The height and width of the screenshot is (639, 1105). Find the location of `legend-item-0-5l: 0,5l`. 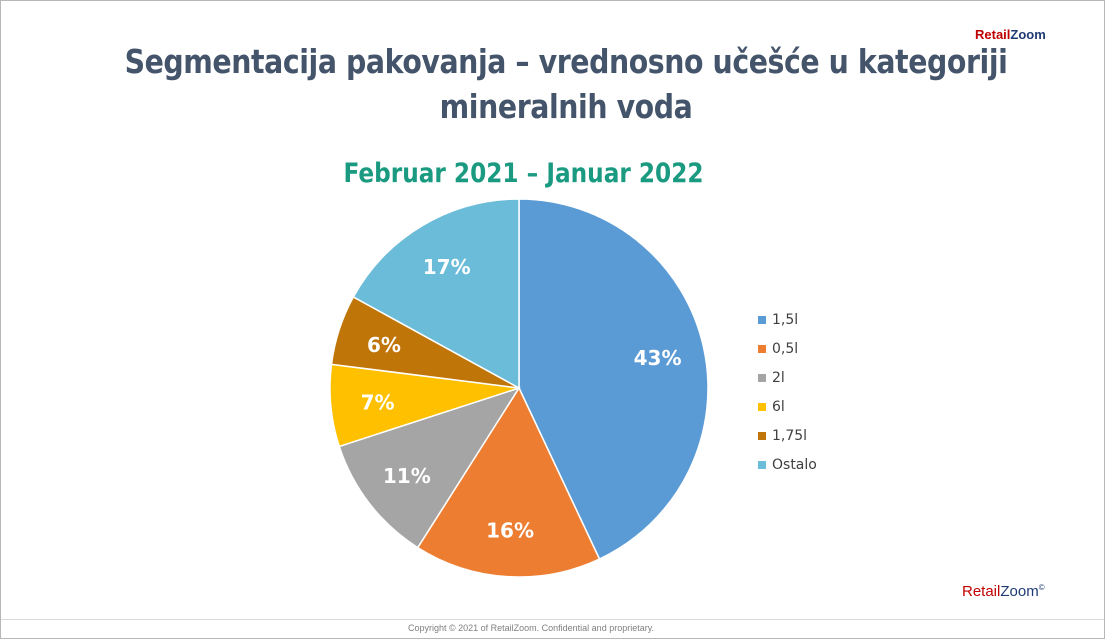

legend-item-0-5l: 0,5l is located at coordinates (787, 348).